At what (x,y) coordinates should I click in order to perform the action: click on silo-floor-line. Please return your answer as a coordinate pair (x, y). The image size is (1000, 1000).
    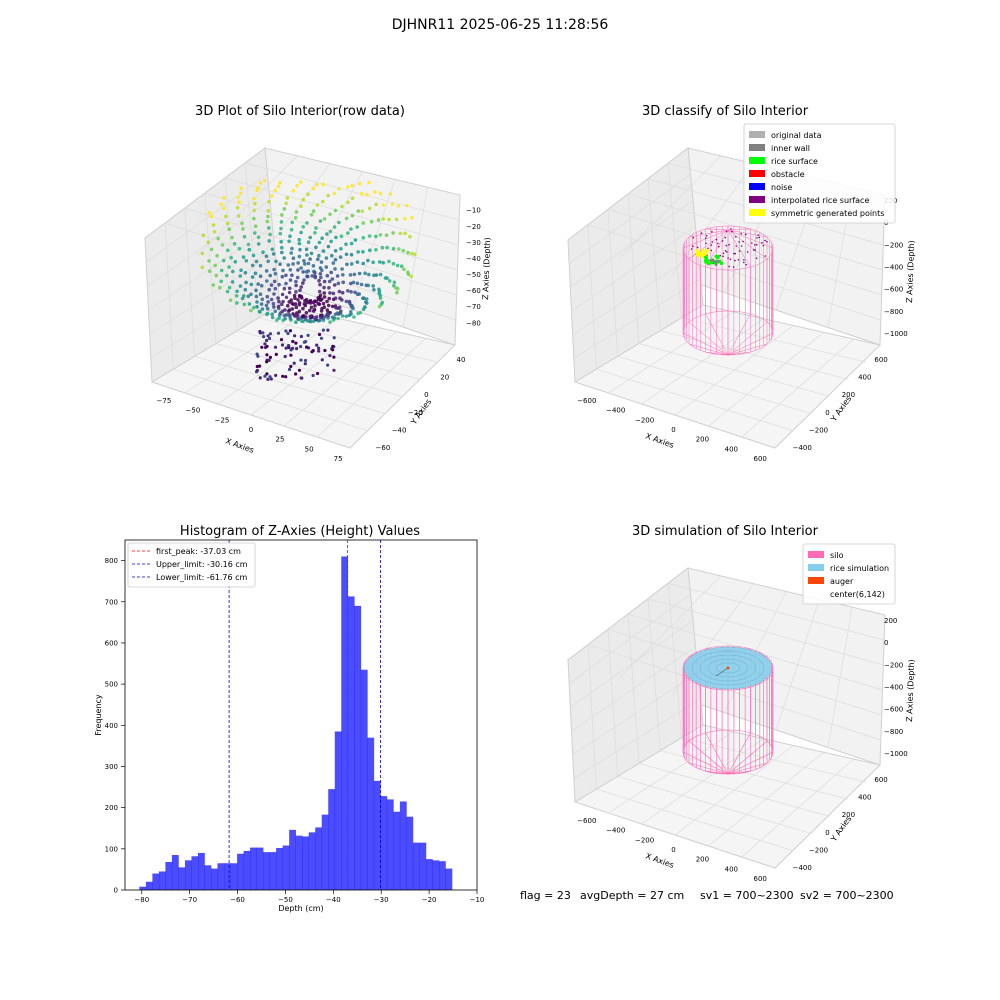
    Looking at the image, I should click on (747, 338).